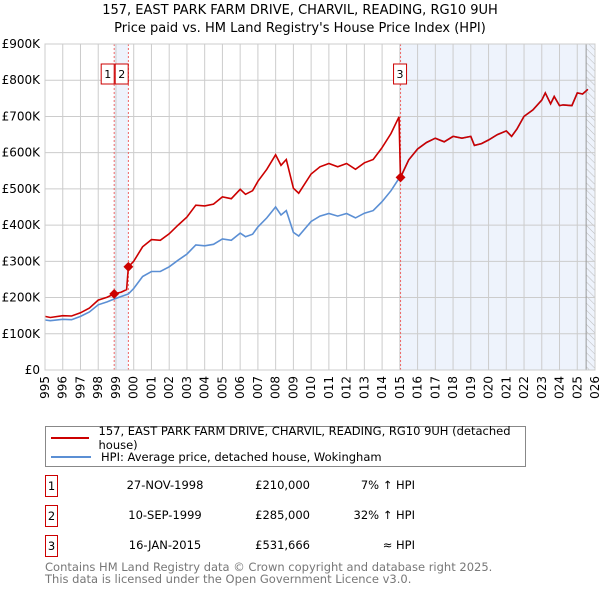  What do you see at coordinates (387, 485) in the screenshot?
I see `transaction-hpi: 7% ↑ HPI` at bounding box center [387, 485].